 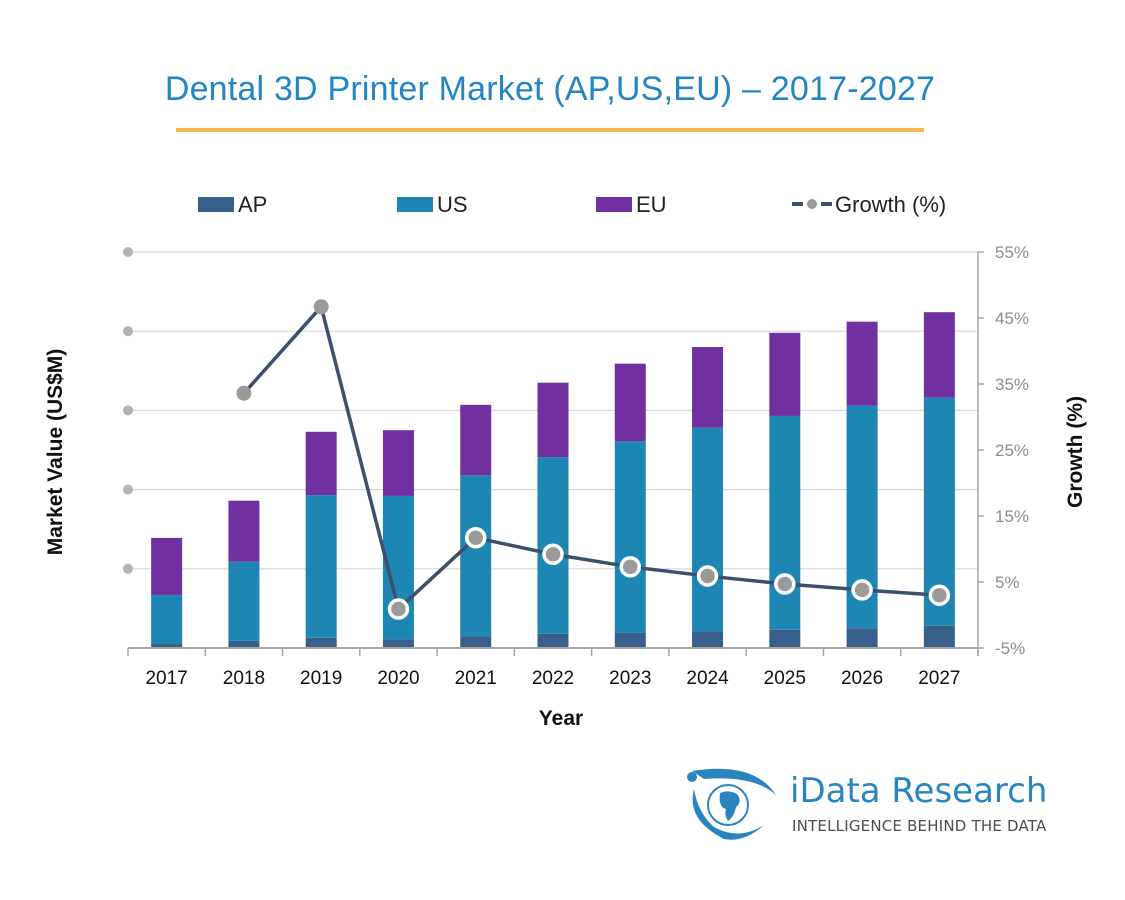 What do you see at coordinates (561, 718) in the screenshot?
I see `x-axis-label: Year` at bounding box center [561, 718].